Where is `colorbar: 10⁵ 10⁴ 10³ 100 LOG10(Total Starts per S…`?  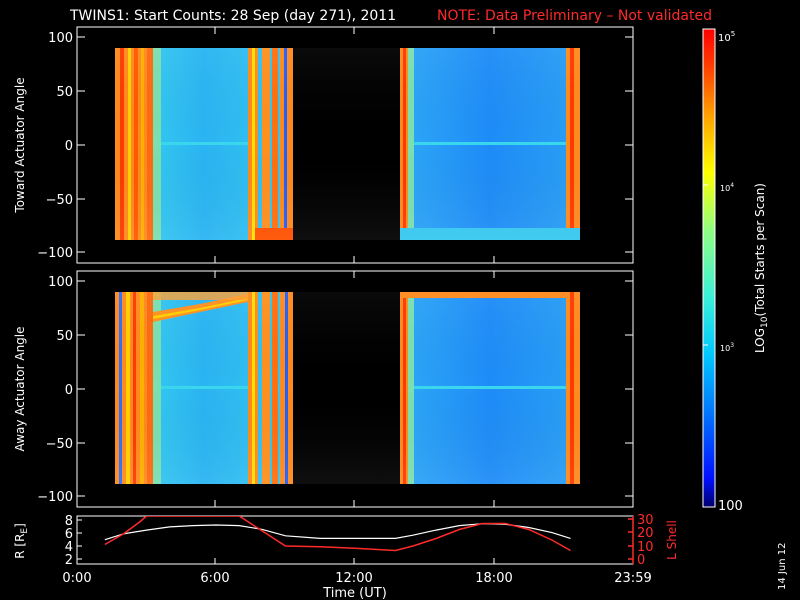 colorbar: 10⁵ 10⁴ 10³ 100 LOG10(Total Starts per S… is located at coordinates (736, 271).